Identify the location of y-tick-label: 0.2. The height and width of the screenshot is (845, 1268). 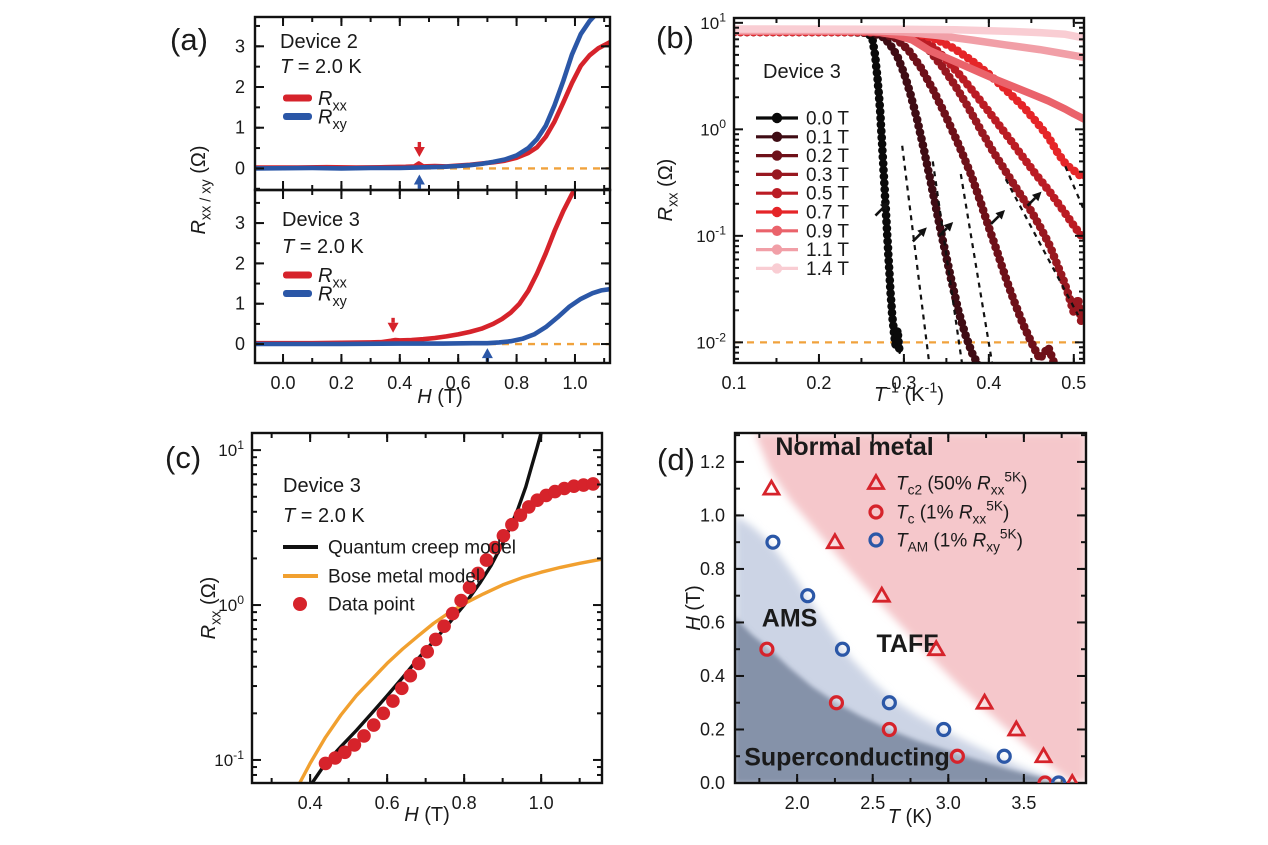
(712, 729).